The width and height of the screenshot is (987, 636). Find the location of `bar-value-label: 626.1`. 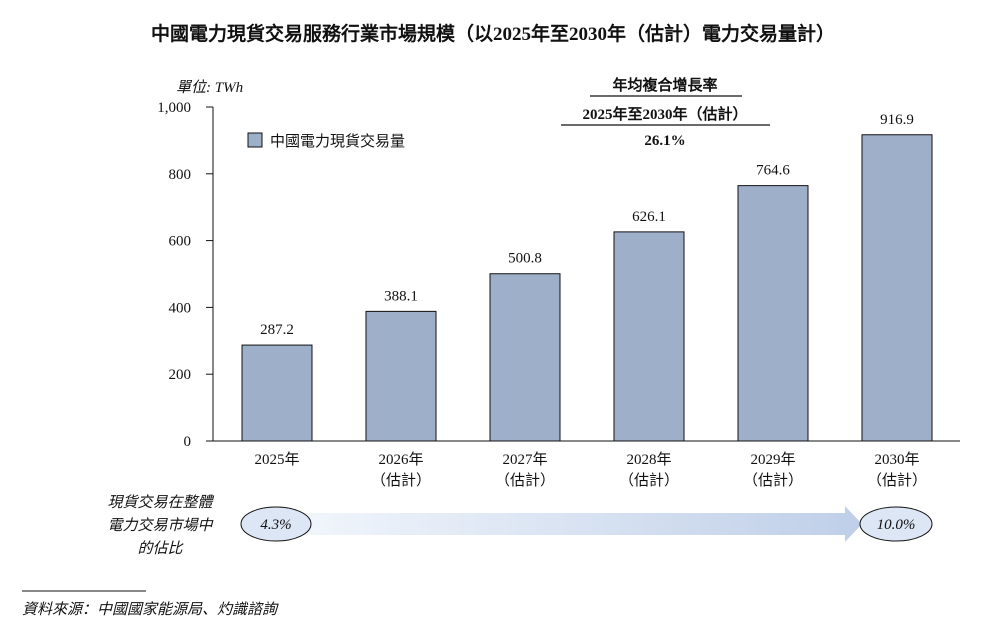

bar-value-label: 626.1 is located at coordinates (649, 217).